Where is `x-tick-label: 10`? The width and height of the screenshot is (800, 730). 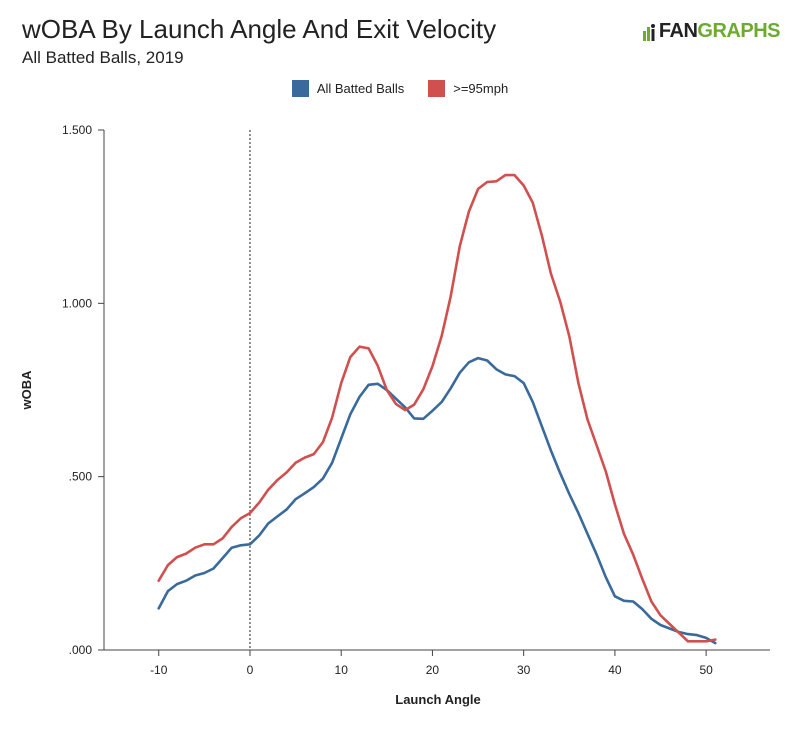
x-tick-label: 10 is located at coordinates (342, 670).